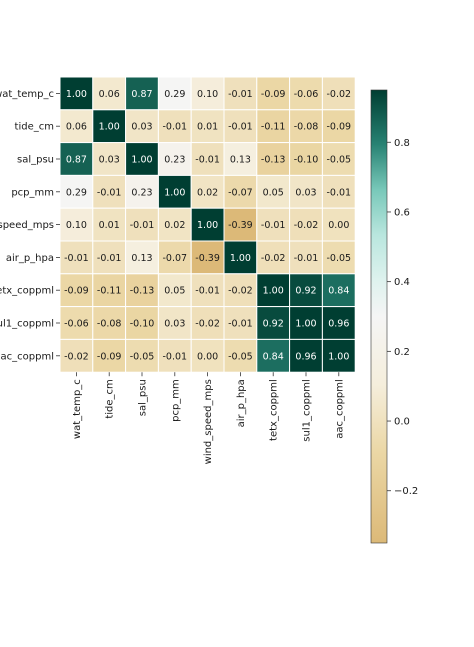 This screenshot has width=474, height=647. What do you see at coordinates (174, 94) in the screenshot?
I see `cell-value-label: 0.29` at bounding box center [174, 94].